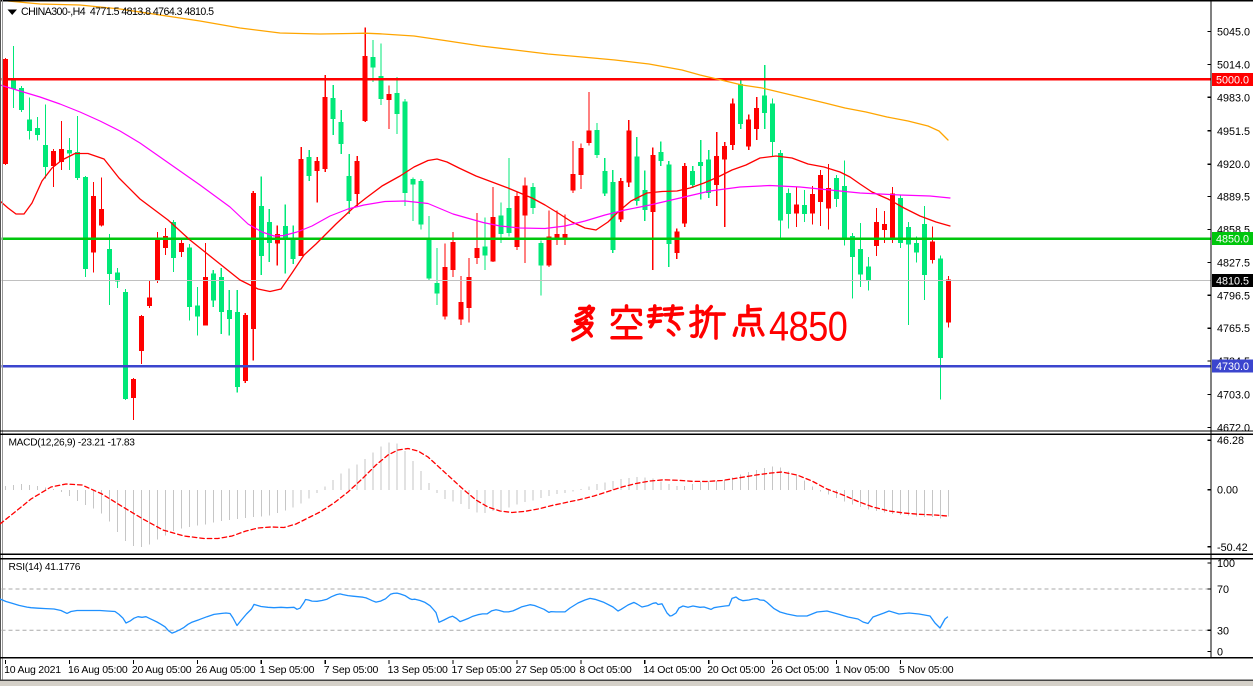  Describe the element at coordinates (1232, 240) in the screenshot. I see `svg-text: 4850.0` at that location.